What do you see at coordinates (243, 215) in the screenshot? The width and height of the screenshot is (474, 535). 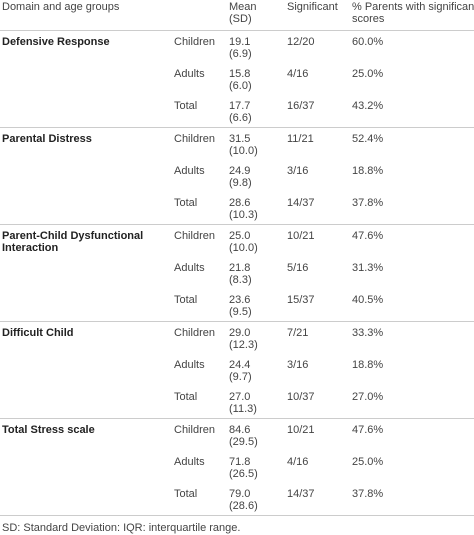 I see `sd: (10.3)` at bounding box center [243, 215].